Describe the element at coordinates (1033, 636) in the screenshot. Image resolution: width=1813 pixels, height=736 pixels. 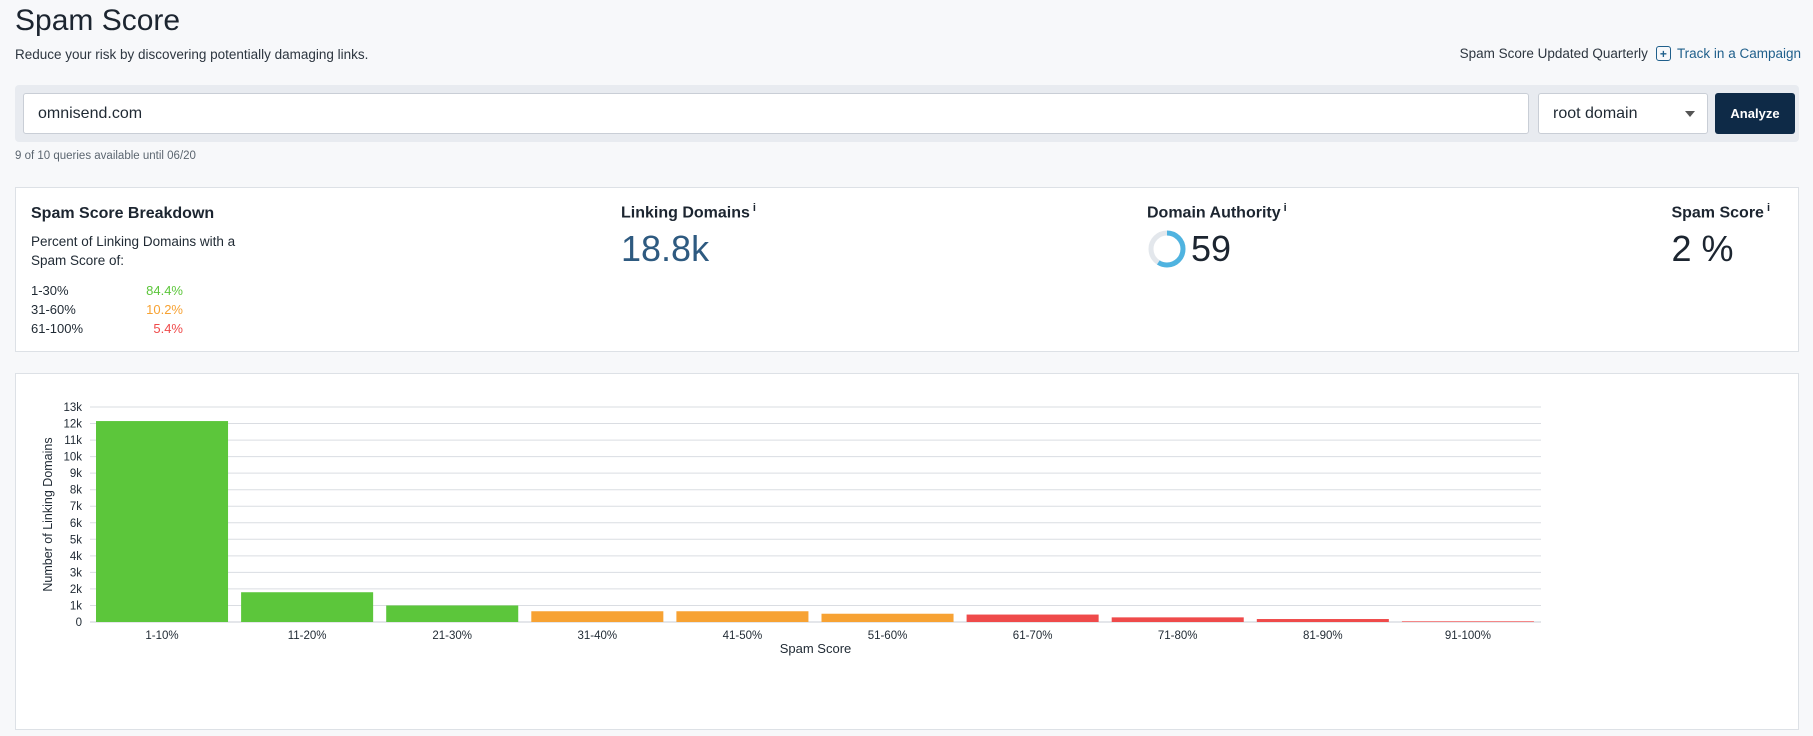
I see `x-tick-label: 61-70%` at that location.